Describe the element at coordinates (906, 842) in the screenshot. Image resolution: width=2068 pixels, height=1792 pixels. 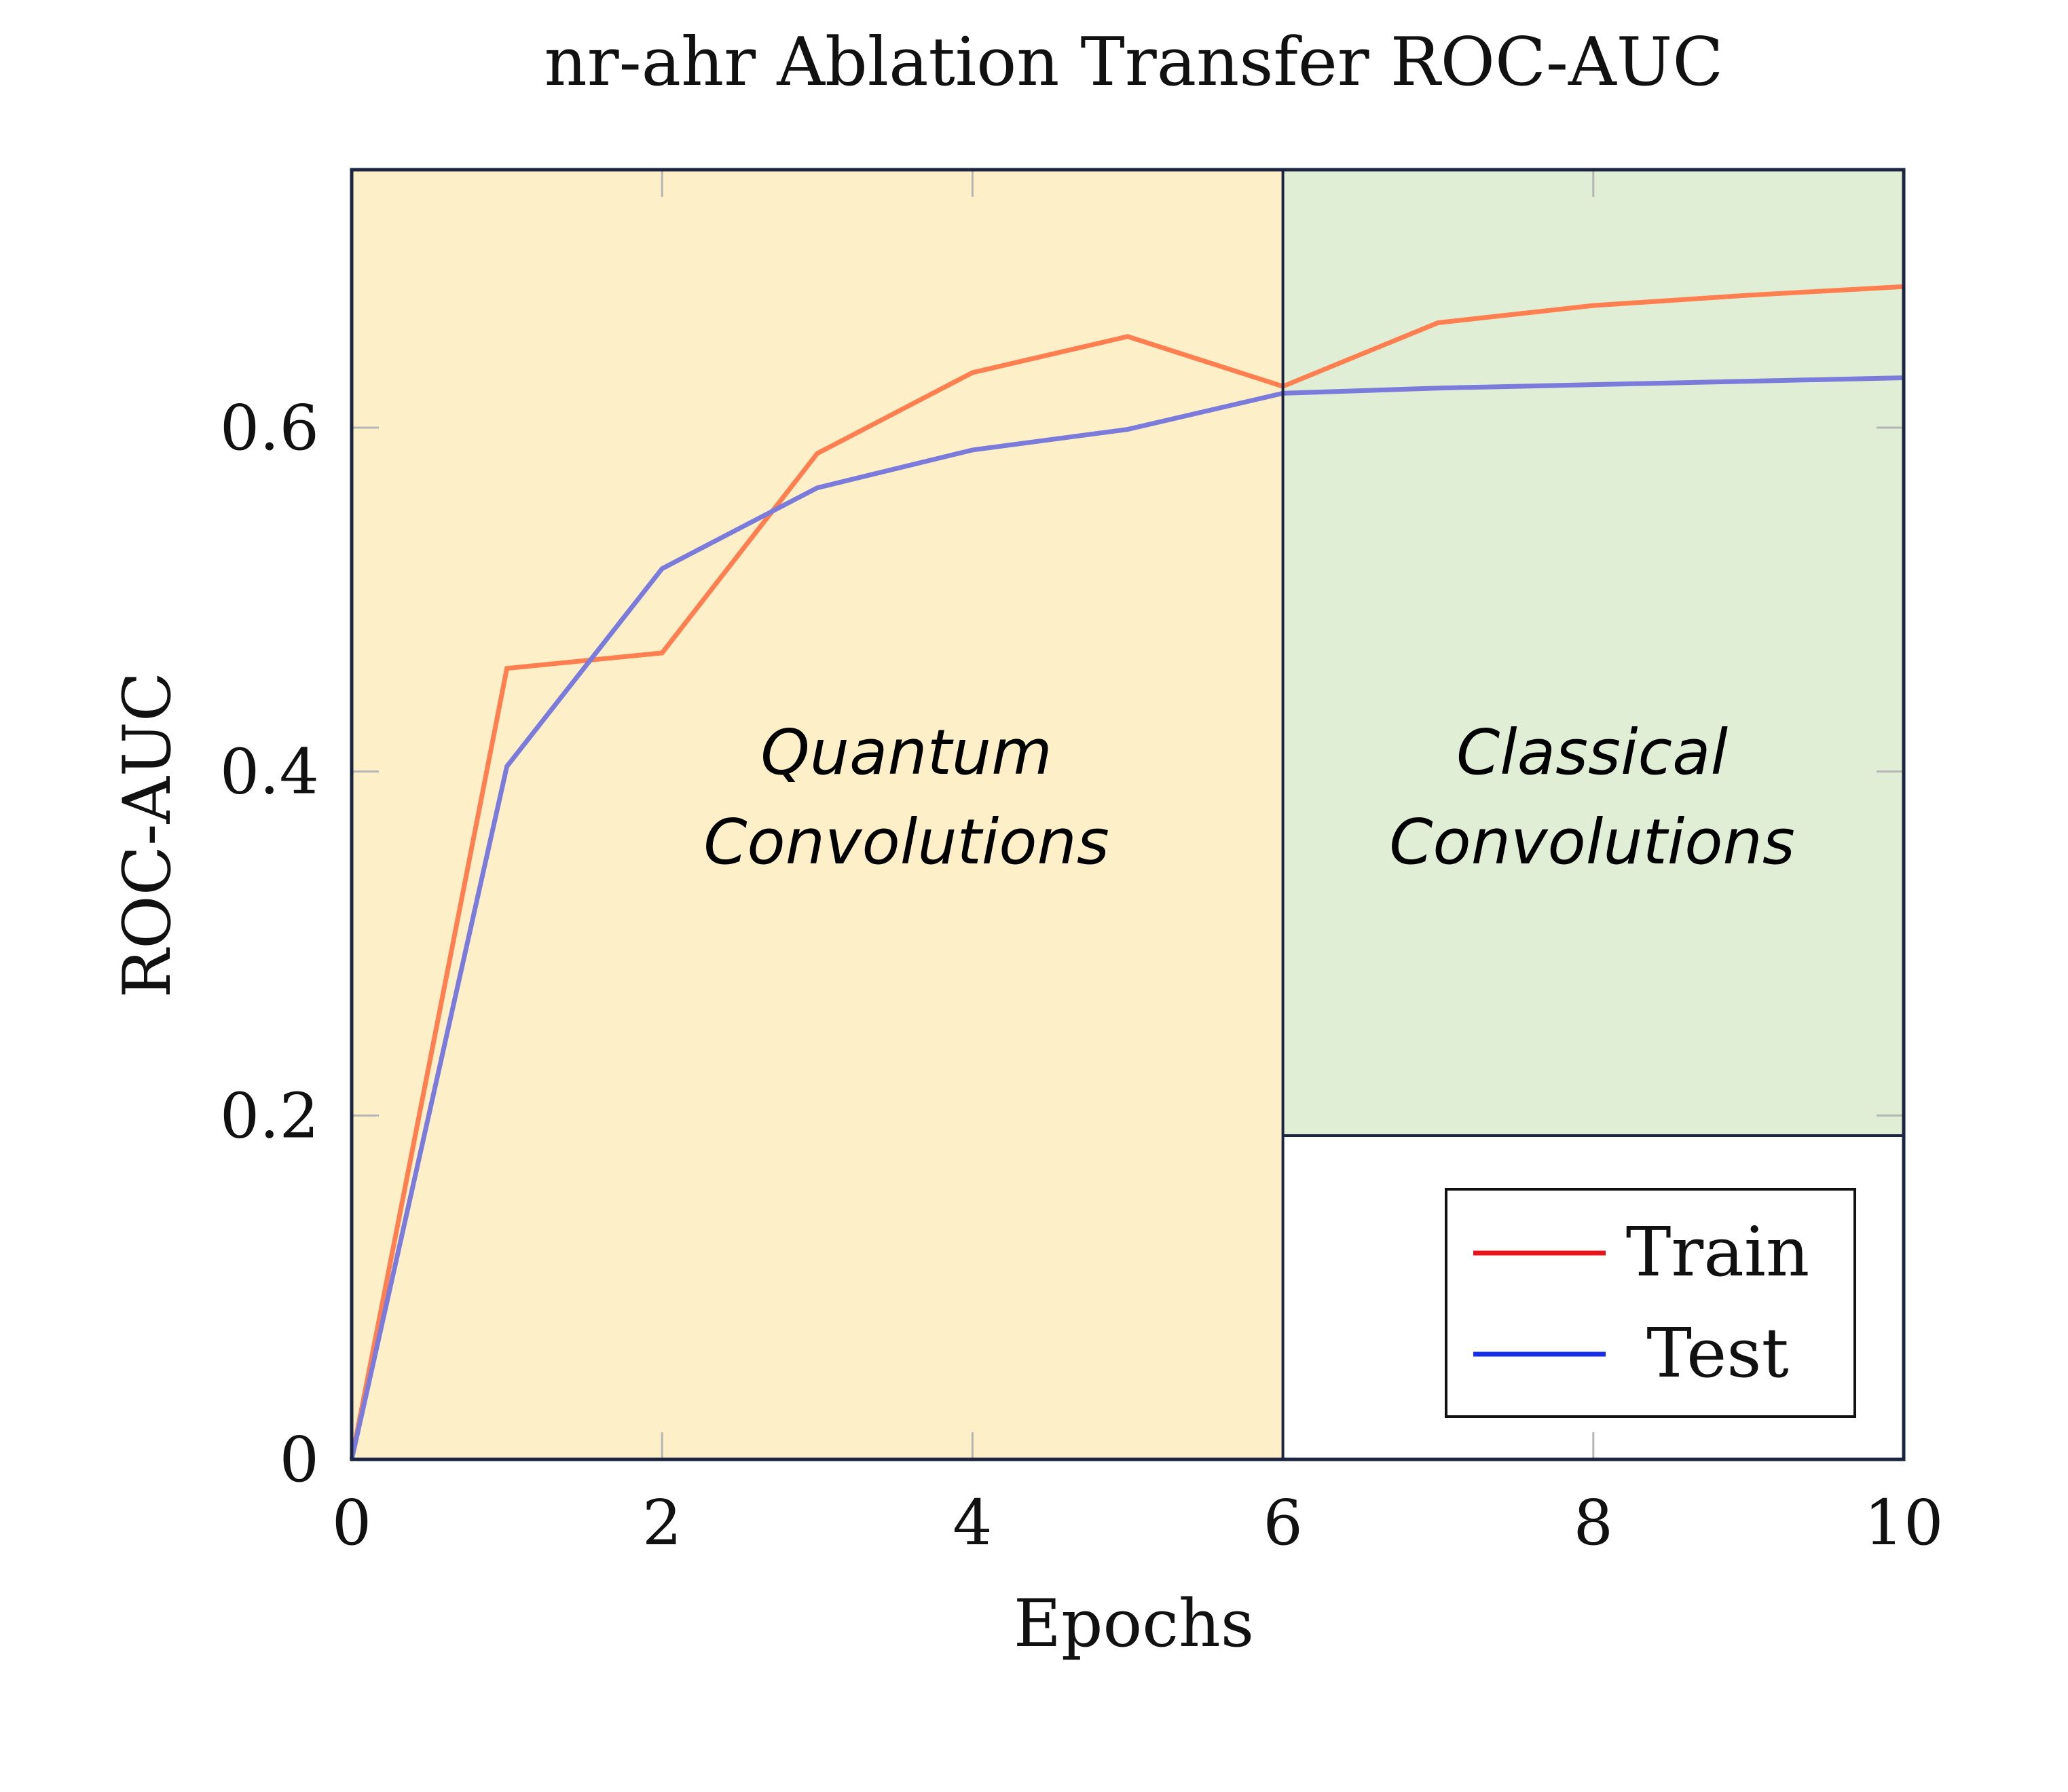
I see `region-label-0-line-1: Convolutions` at that location.